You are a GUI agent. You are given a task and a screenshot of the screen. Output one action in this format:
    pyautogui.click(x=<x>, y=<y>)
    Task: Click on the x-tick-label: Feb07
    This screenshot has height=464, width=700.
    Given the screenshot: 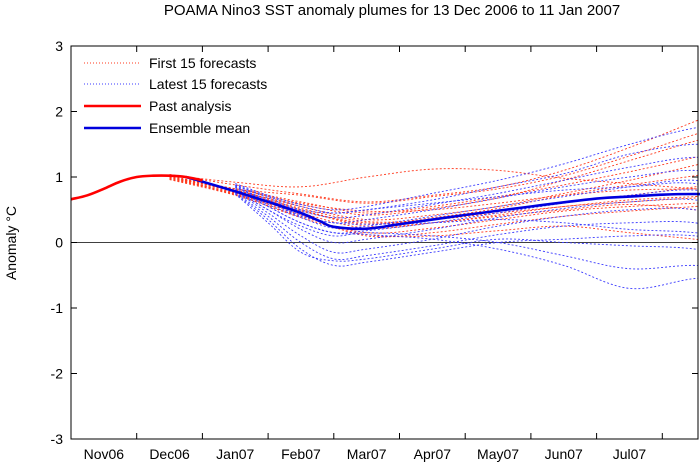 What is the action you would take?
    pyautogui.click(x=301, y=454)
    